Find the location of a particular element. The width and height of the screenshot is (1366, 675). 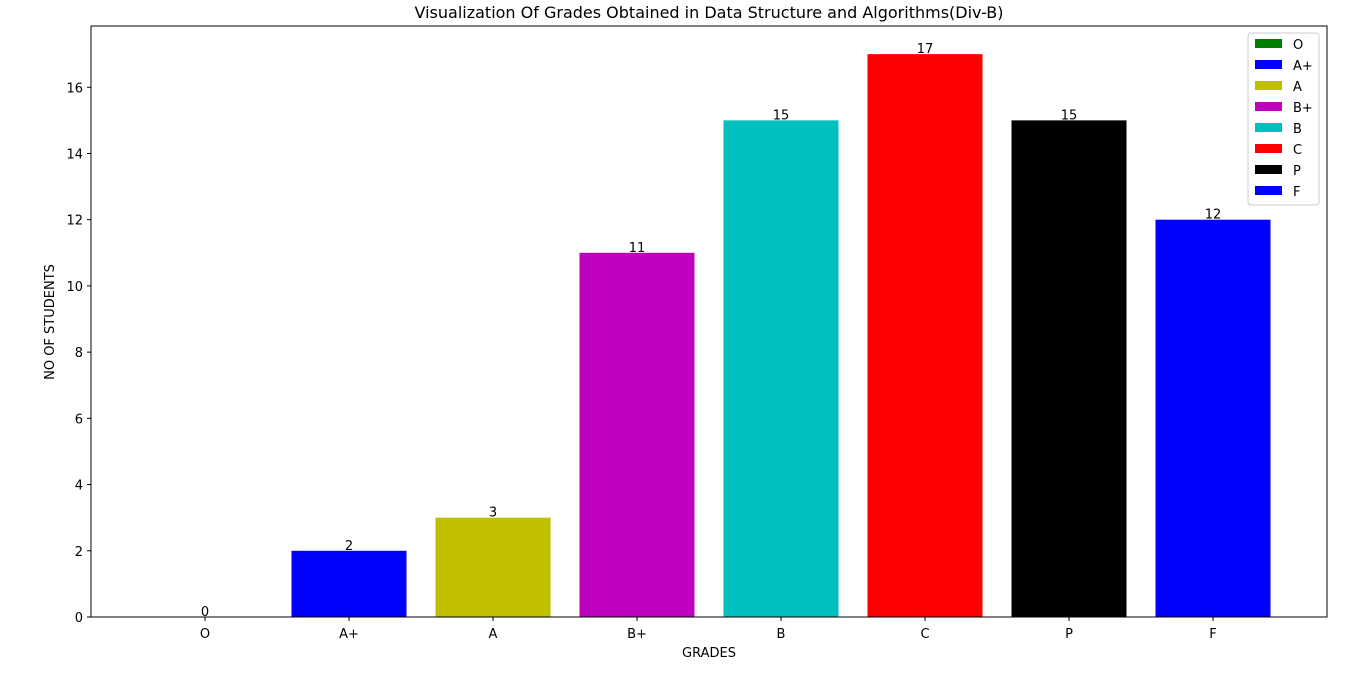

y-axis-label: NO OF STUDENTS is located at coordinates (50, 322).